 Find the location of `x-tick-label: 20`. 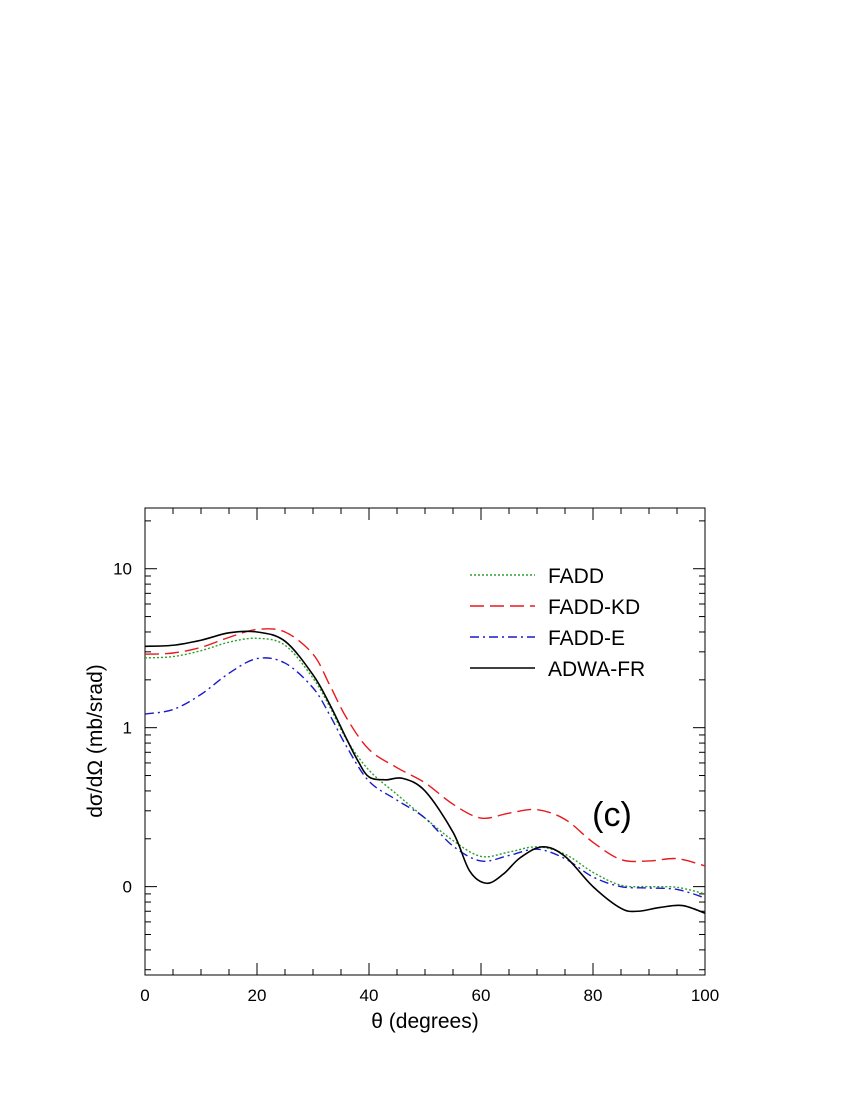

x-tick-label: 20 is located at coordinates (257, 995).